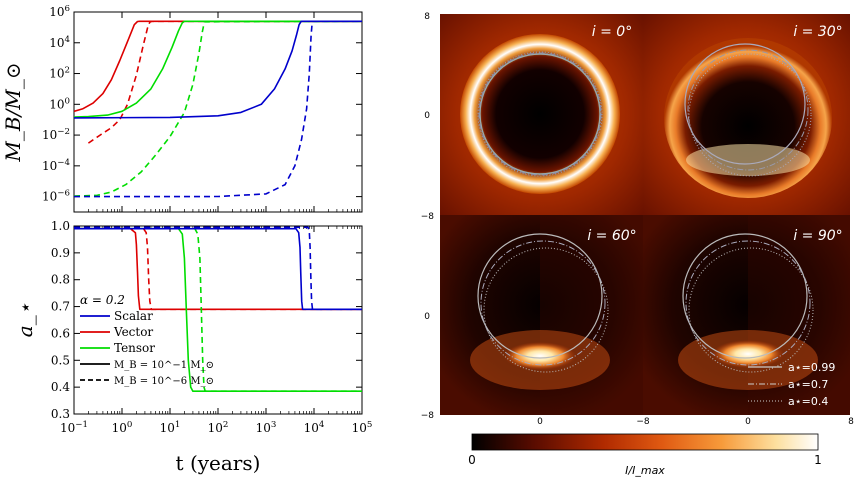  I want to click on tl-ytick-label-4: 10², so click(59, 73).